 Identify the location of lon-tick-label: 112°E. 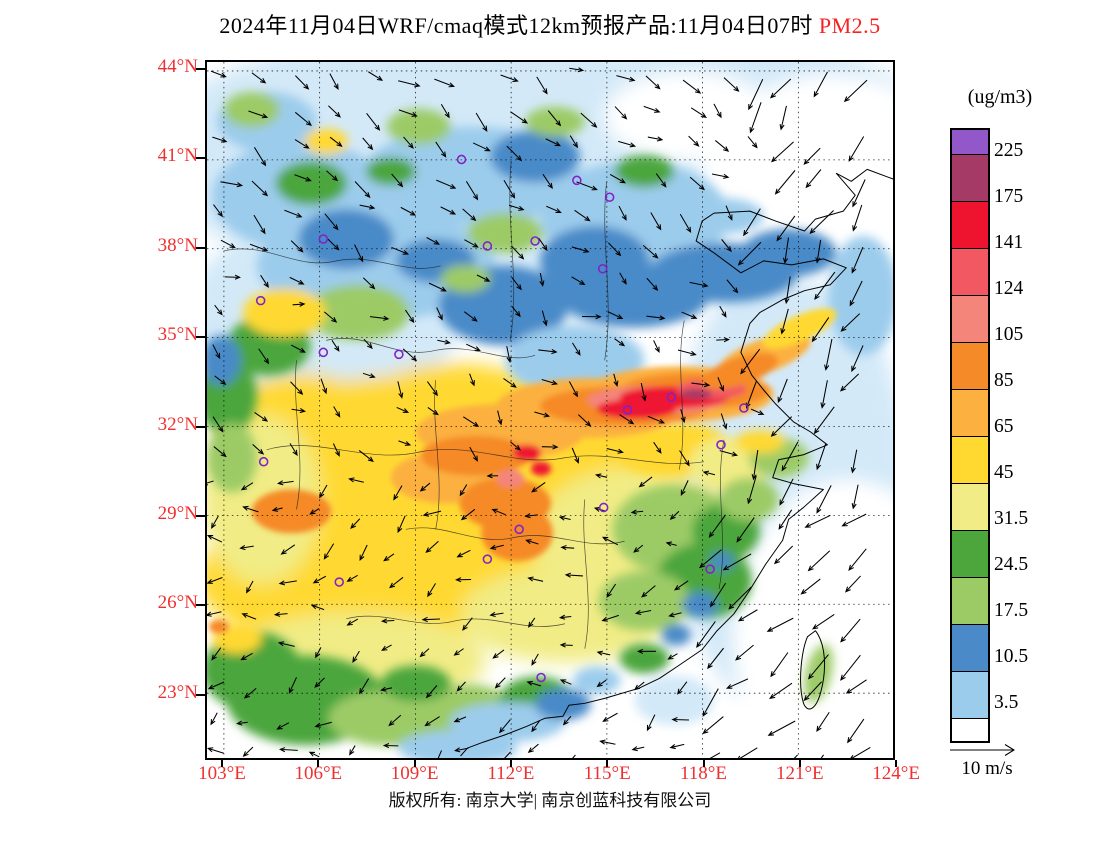
(511, 773).